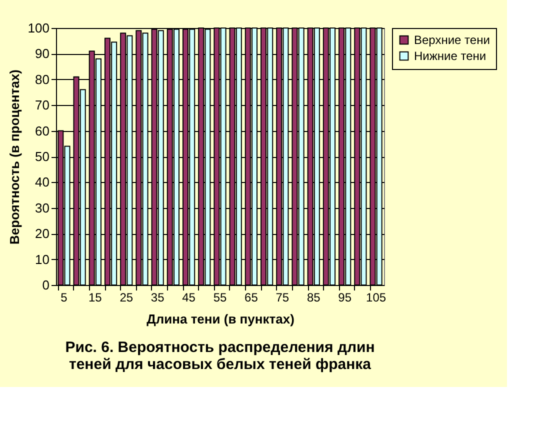  I want to click on x-tick-label: 35, so click(157, 297).